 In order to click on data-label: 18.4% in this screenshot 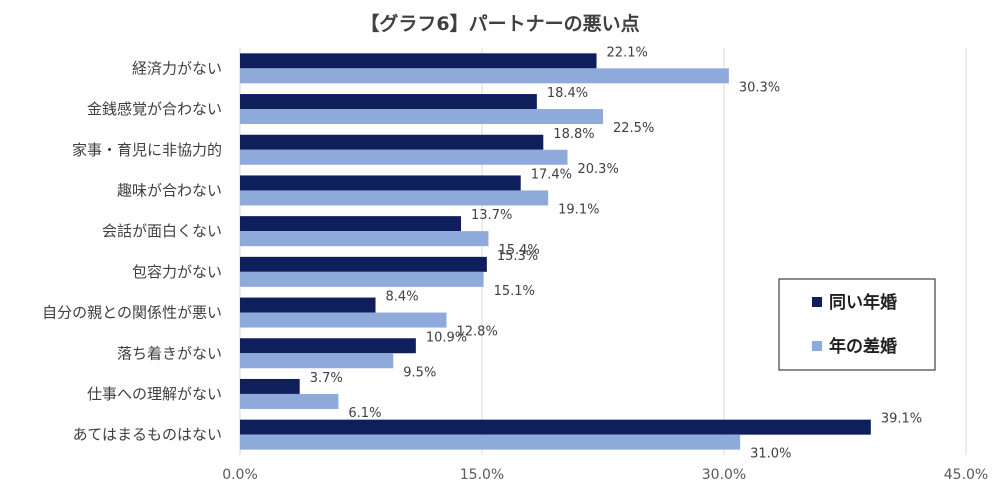, I will do `click(567, 93)`.